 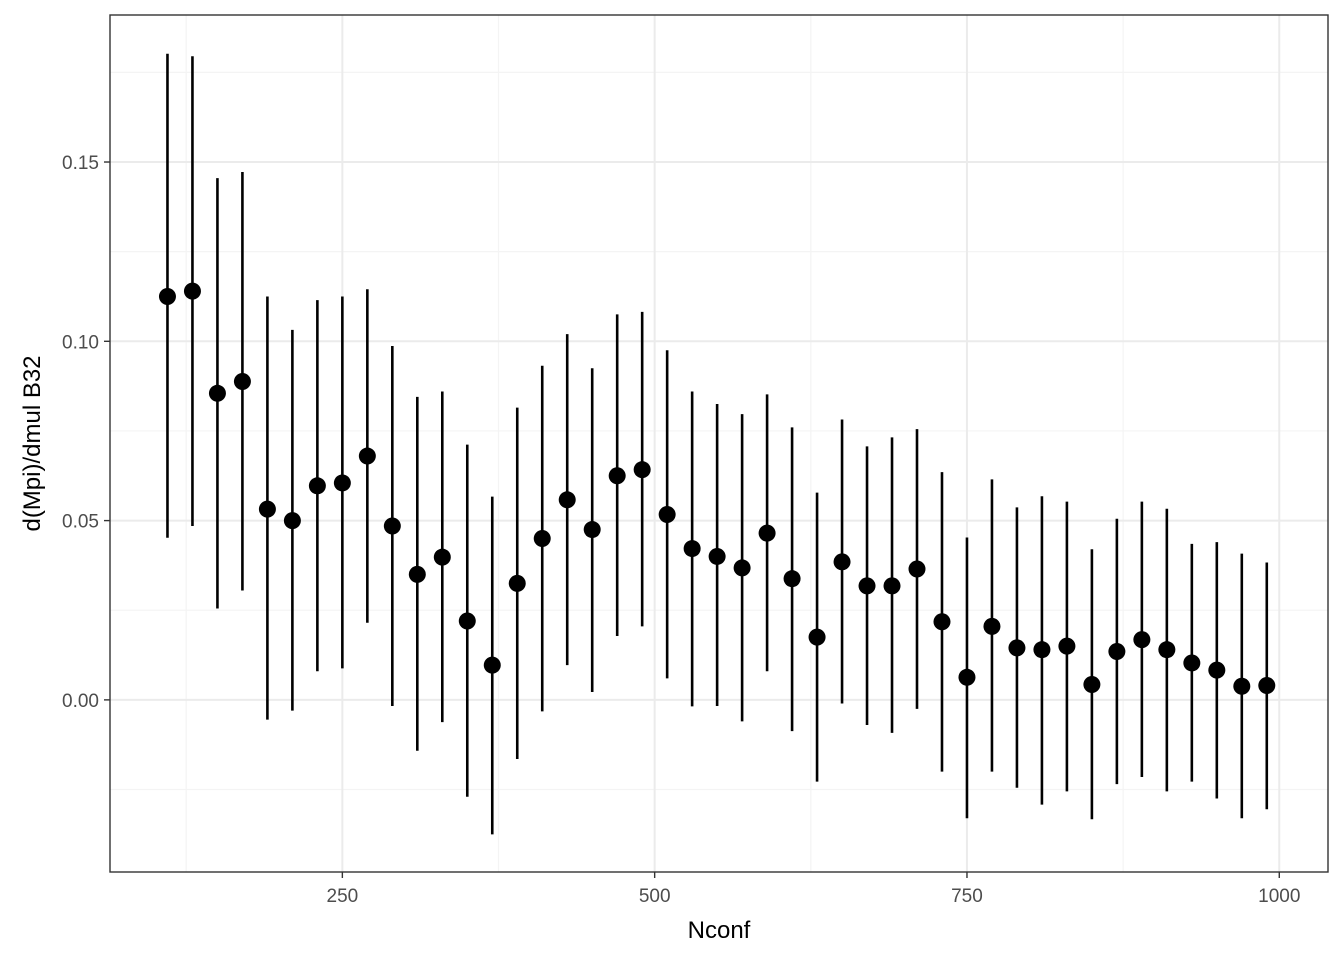 I want to click on y-tick-label: 0.15, so click(x=80, y=163).